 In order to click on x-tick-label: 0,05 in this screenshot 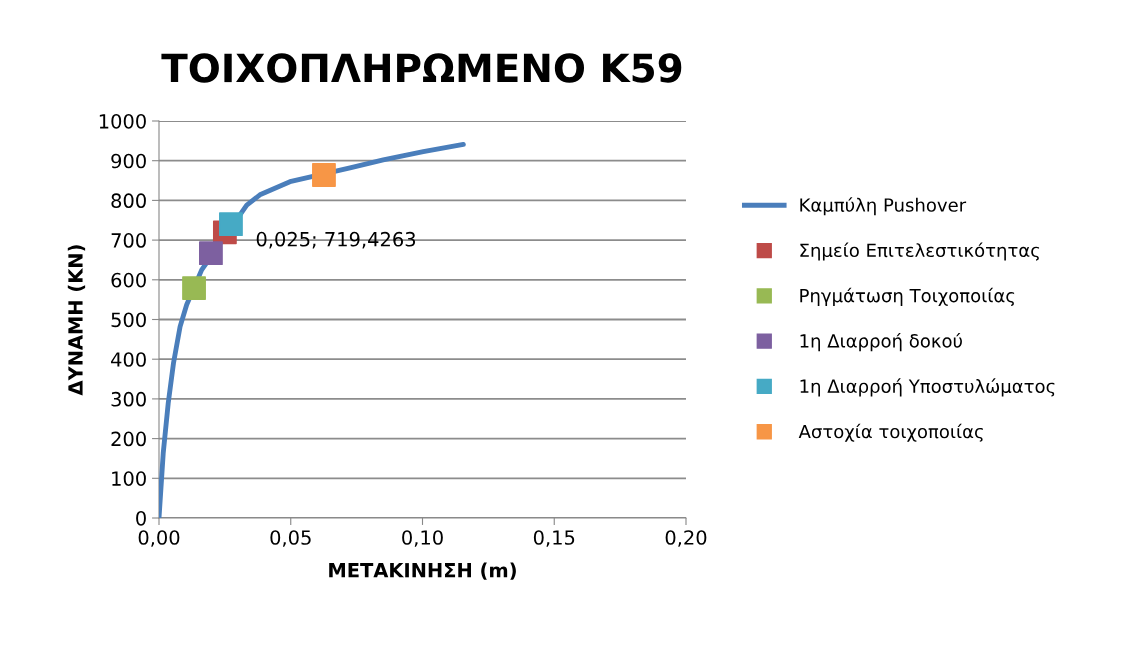, I will do `click(290, 538)`.